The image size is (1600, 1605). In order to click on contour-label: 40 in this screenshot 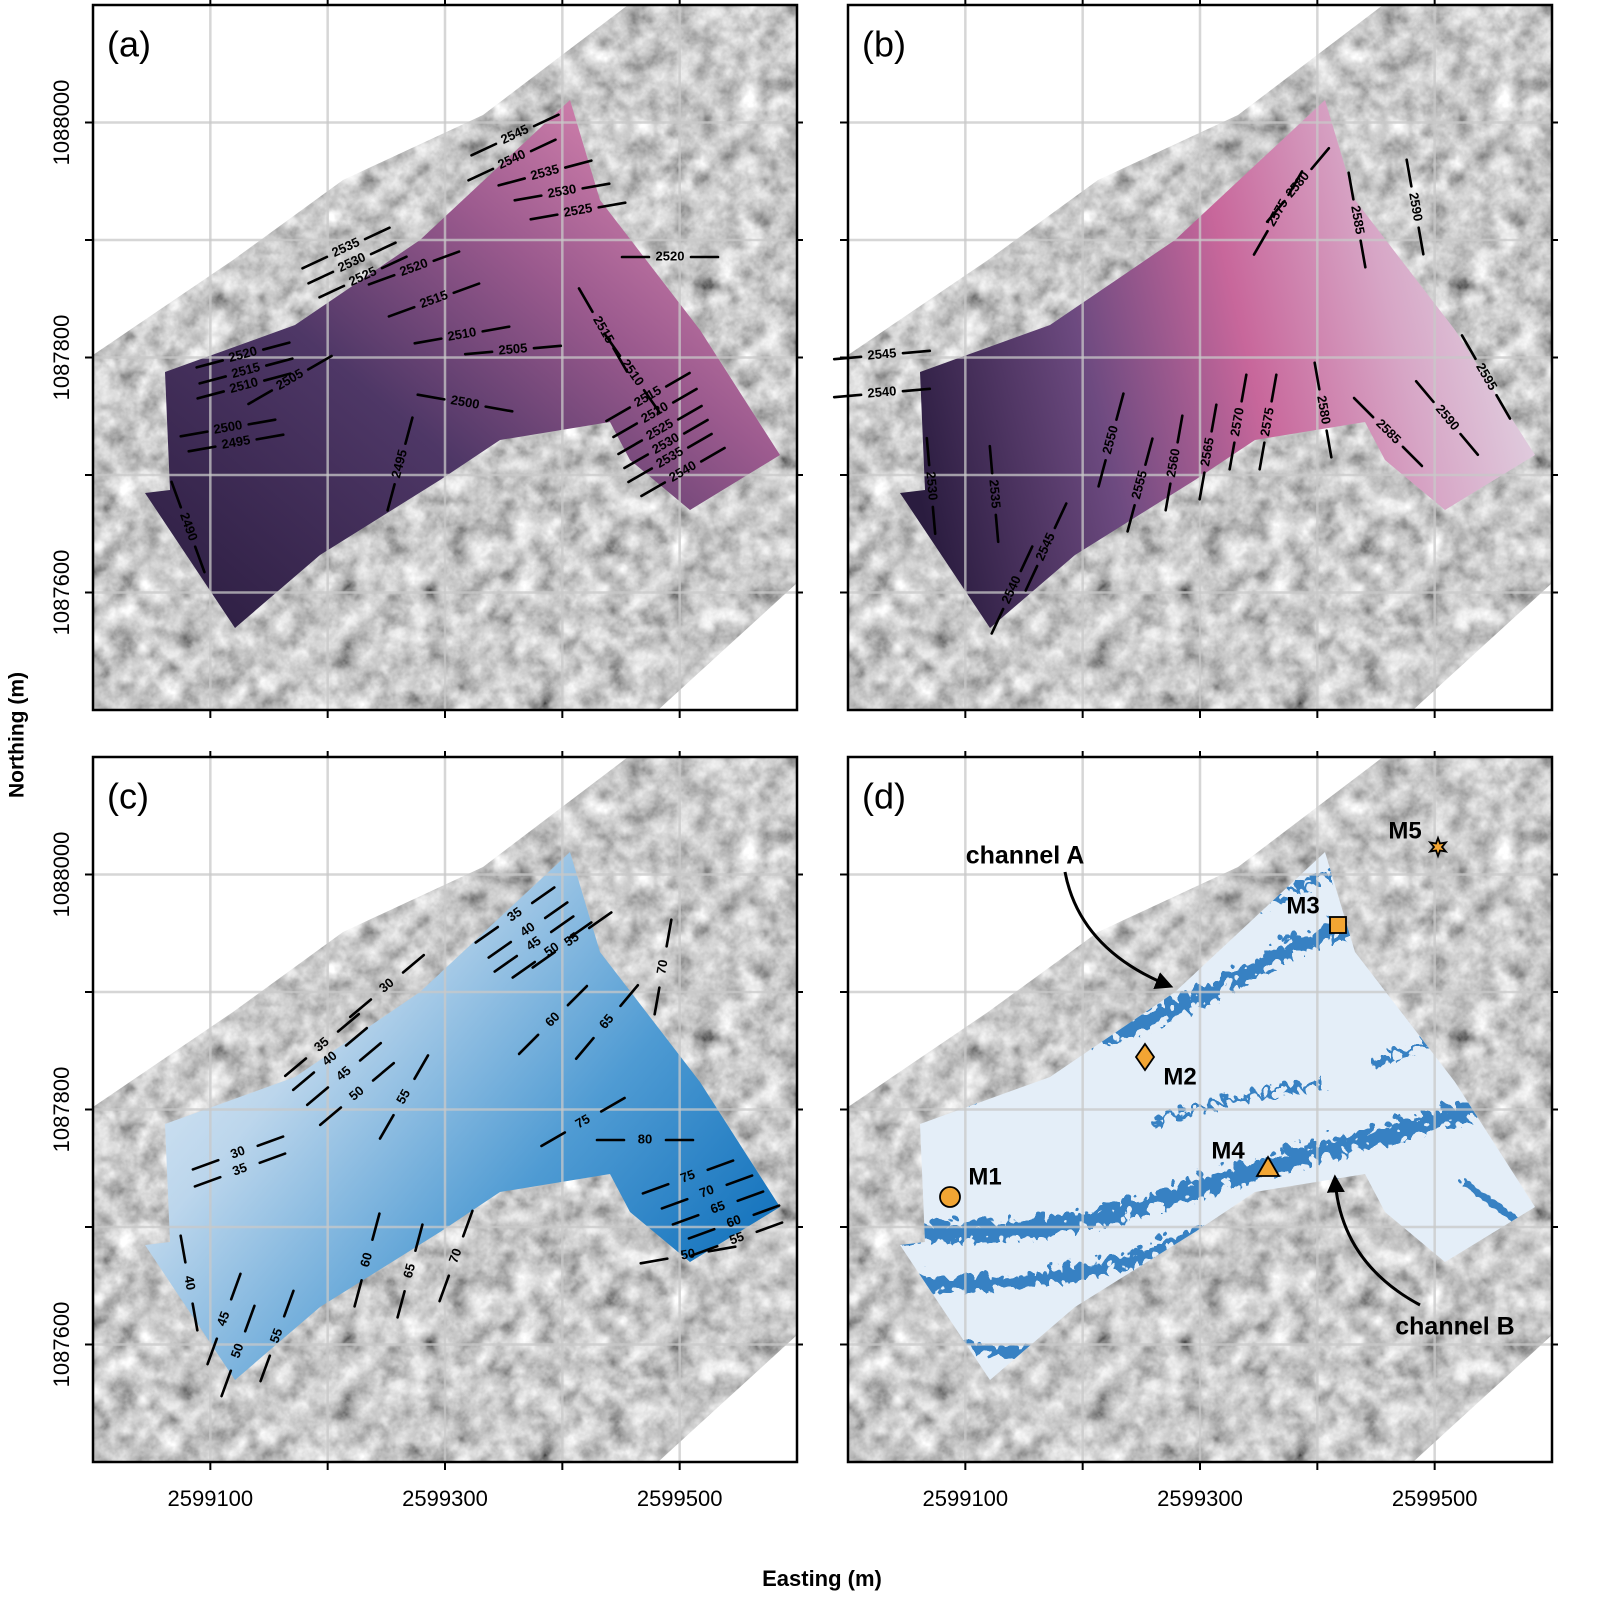, I will do `click(189, 1282)`.